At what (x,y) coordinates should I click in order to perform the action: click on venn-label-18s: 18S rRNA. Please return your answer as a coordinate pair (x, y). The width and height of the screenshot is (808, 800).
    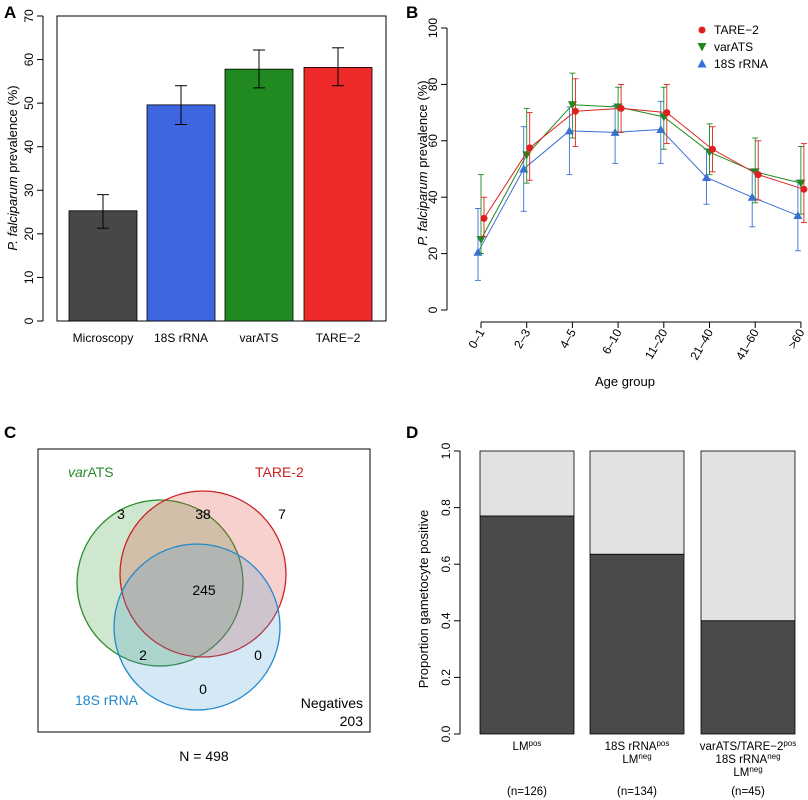
    Looking at the image, I should click on (107, 700).